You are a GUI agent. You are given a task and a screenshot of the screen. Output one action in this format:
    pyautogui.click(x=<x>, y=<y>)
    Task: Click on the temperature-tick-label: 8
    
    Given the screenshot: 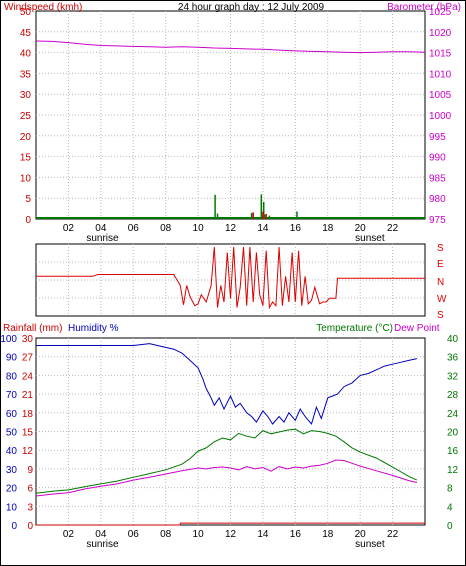 What is the action you would take?
    pyautogui.click(x=450, y=489)
    